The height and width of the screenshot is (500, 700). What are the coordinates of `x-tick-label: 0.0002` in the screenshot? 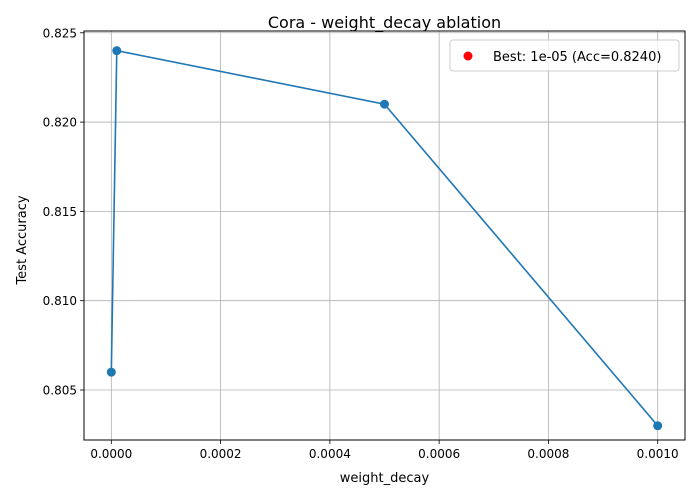 It's located at (221, 454).